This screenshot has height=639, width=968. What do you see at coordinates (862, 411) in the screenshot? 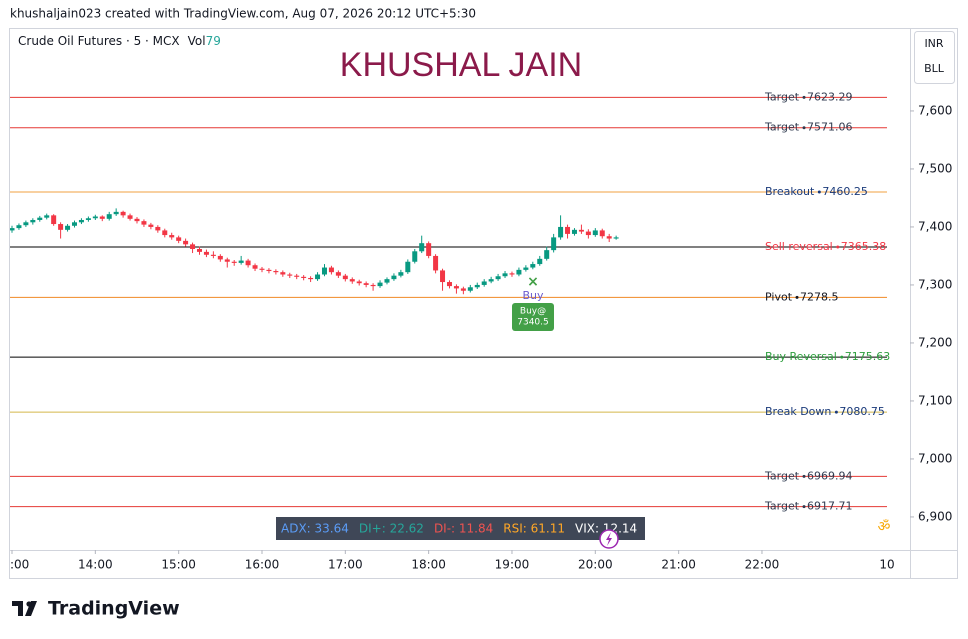
I see `level-value: 7080.75` at bounding box center [862, 411].